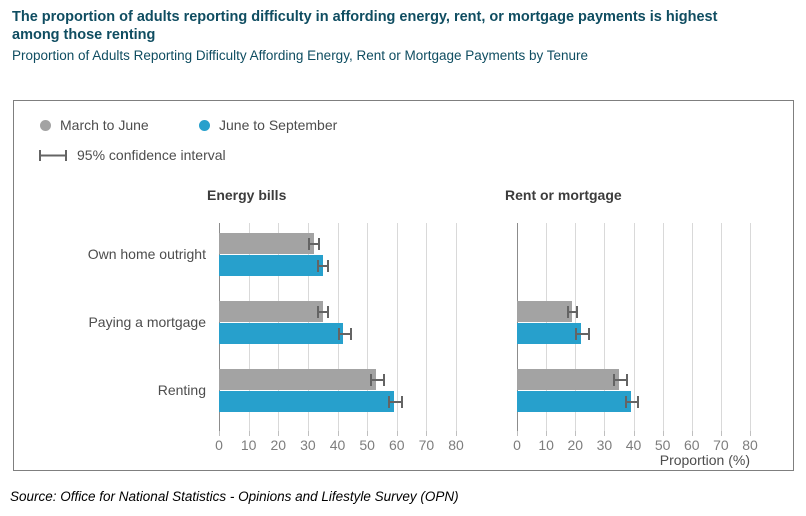 The width and height of the screenshot is (806, 516). What do you see at coordinates (104, 125) in the screenshot?
I see `legend-label-march-to-june: March to June` at bounding box center [104, 125].